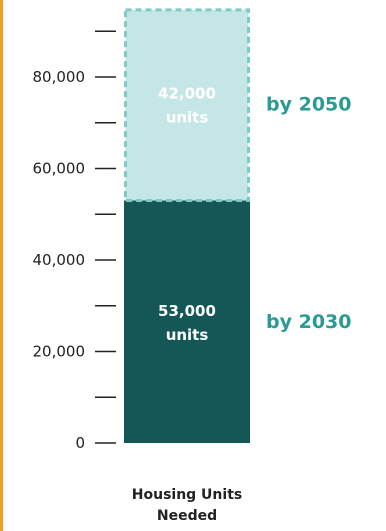 Image resolution: width=386 pixels, height=531 pixels. What do you see at coordinates (308, 104) in the screenshot?
I see `series-side-label: by 2050` at bounding box center [308, 104].